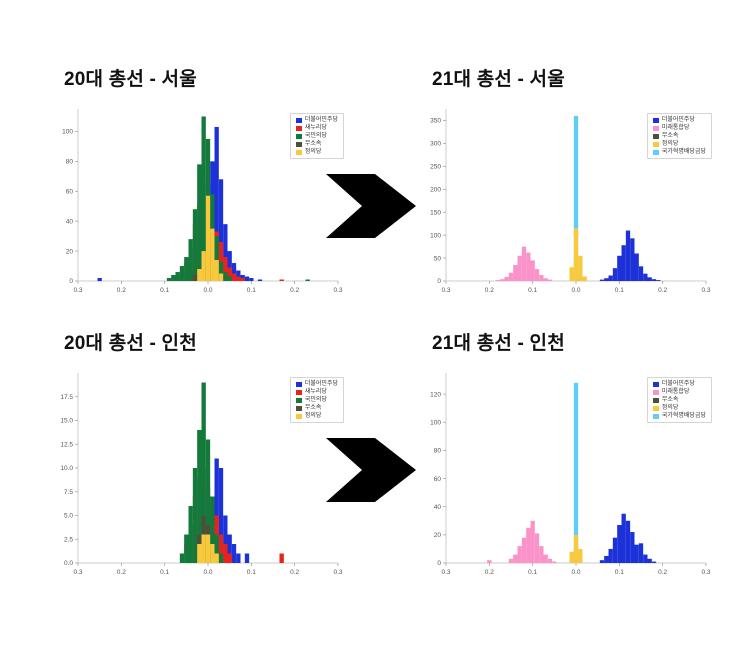 Image resolution: width=743 pixels, height=655 pixels. Describe the element at coordinates (313, 416) in the screenshot. I see `legend-label: 정의당` at that location.